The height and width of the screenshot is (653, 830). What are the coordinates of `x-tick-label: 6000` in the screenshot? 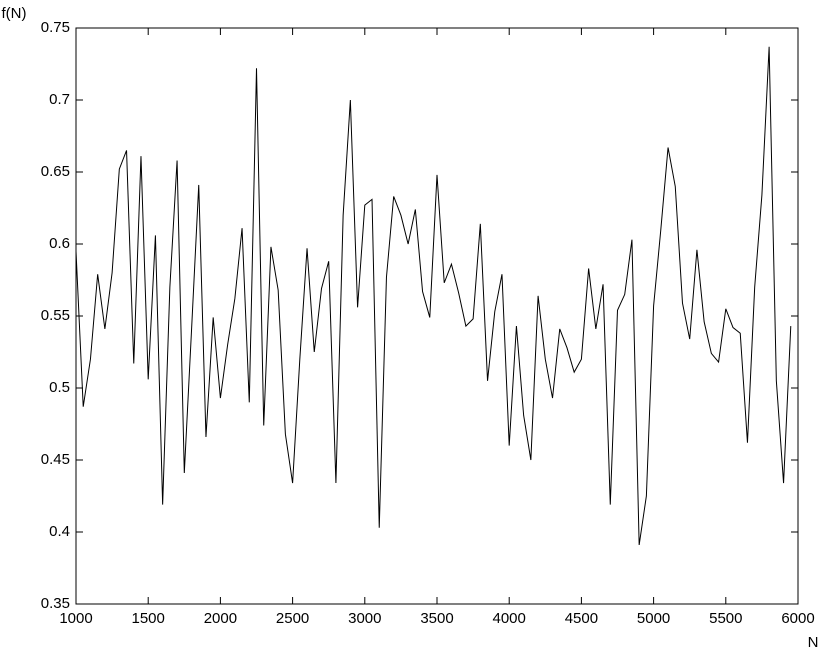 It's located at (797, 618).